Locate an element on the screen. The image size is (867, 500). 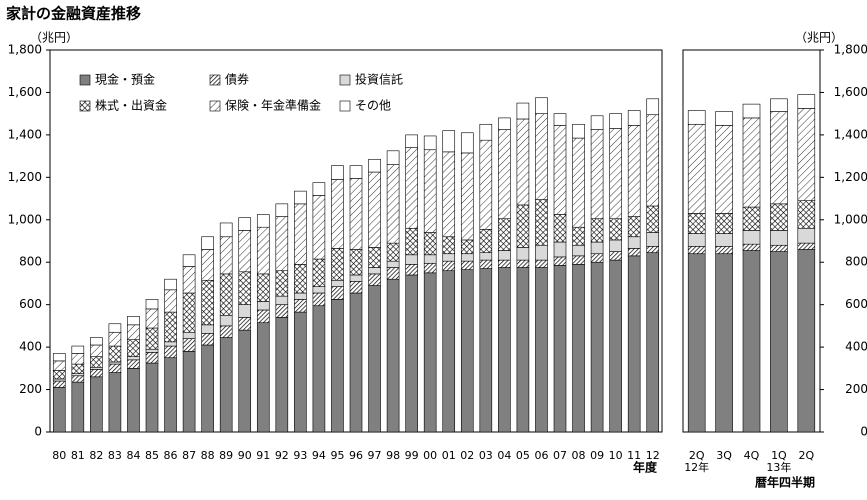
x-tick-sublabel: 12年 is located at coordinates (696, 467).